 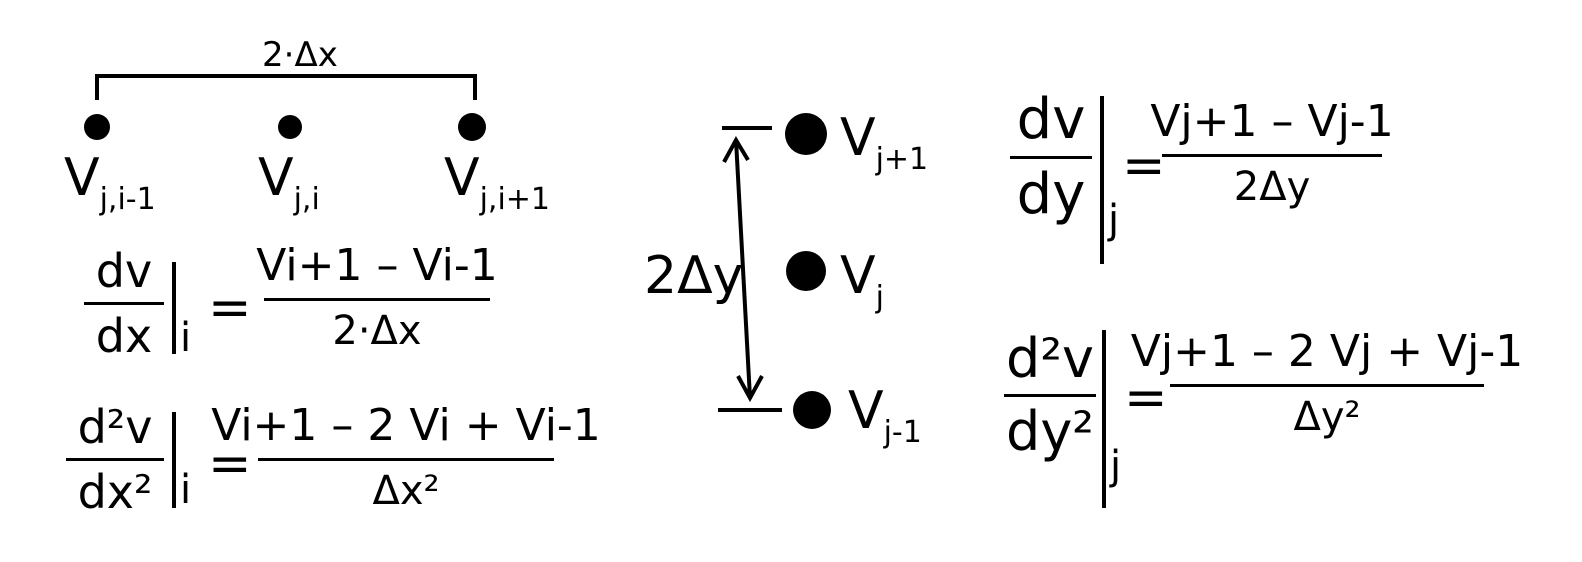 What do you see at coordinates (124, 336) in the screenshot?
I see `lhs-denominator: dx` at bounding box center [124, 336].